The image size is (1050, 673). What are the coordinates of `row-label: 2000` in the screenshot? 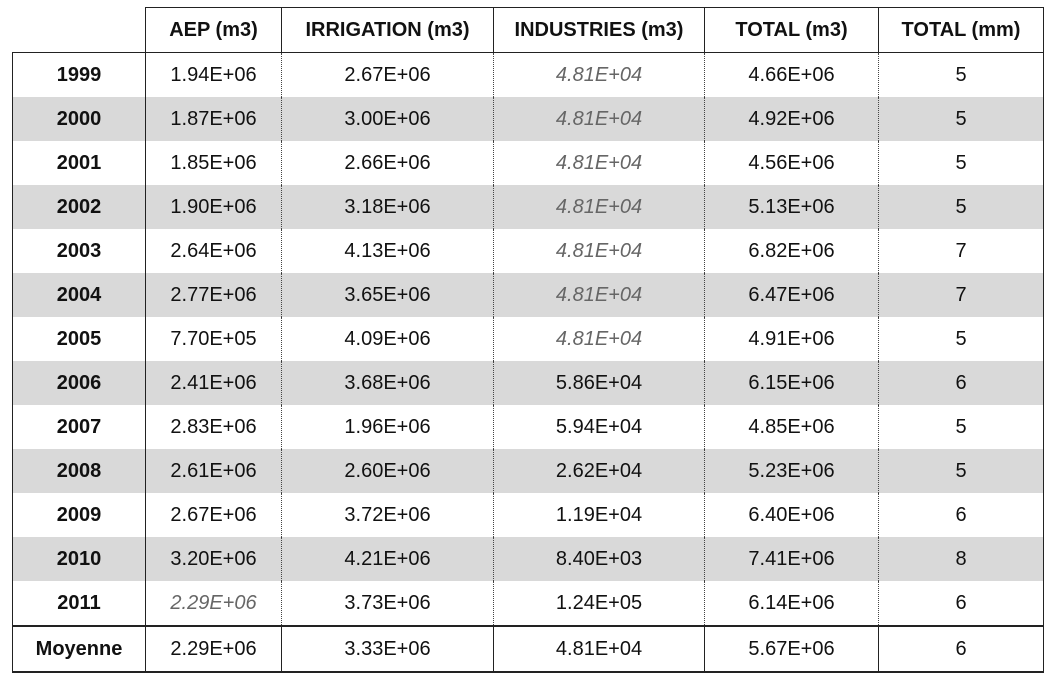 It's located at (79, 119).